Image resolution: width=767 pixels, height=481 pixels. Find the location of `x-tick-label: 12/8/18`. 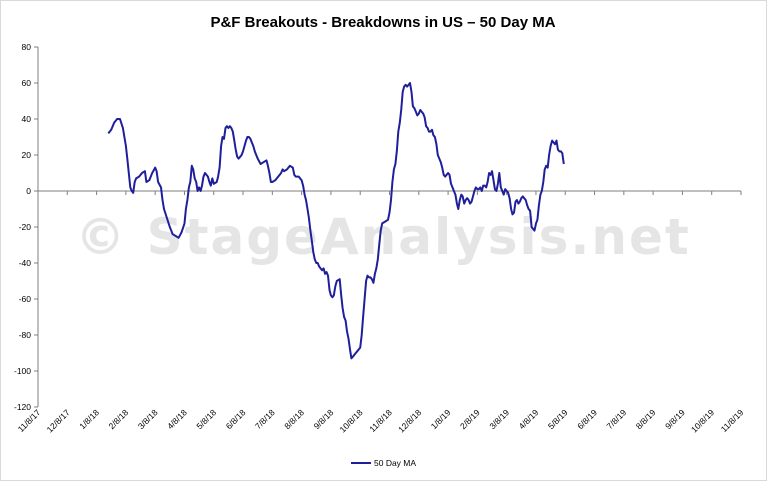

x-tick-label: 12/8/18 is located at coordinates (409, 420).